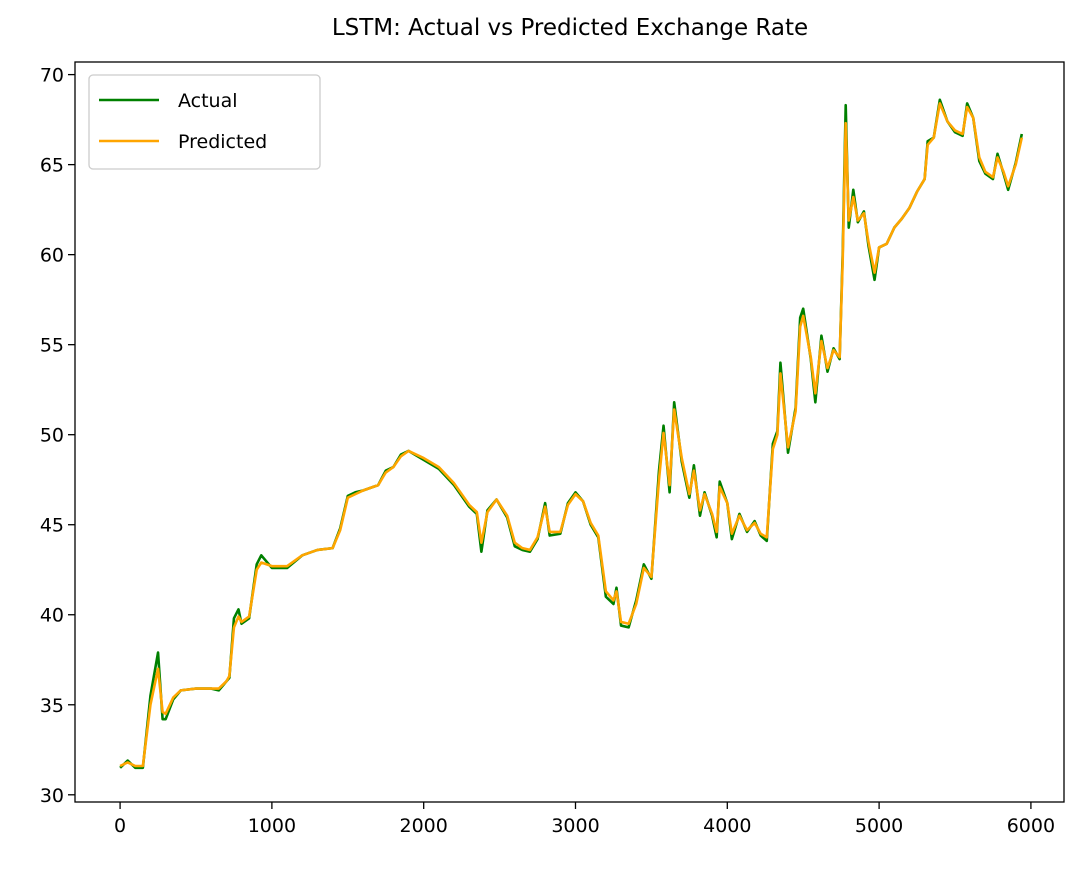  I want to click on y-tick-label: 50, so click(52, 436).